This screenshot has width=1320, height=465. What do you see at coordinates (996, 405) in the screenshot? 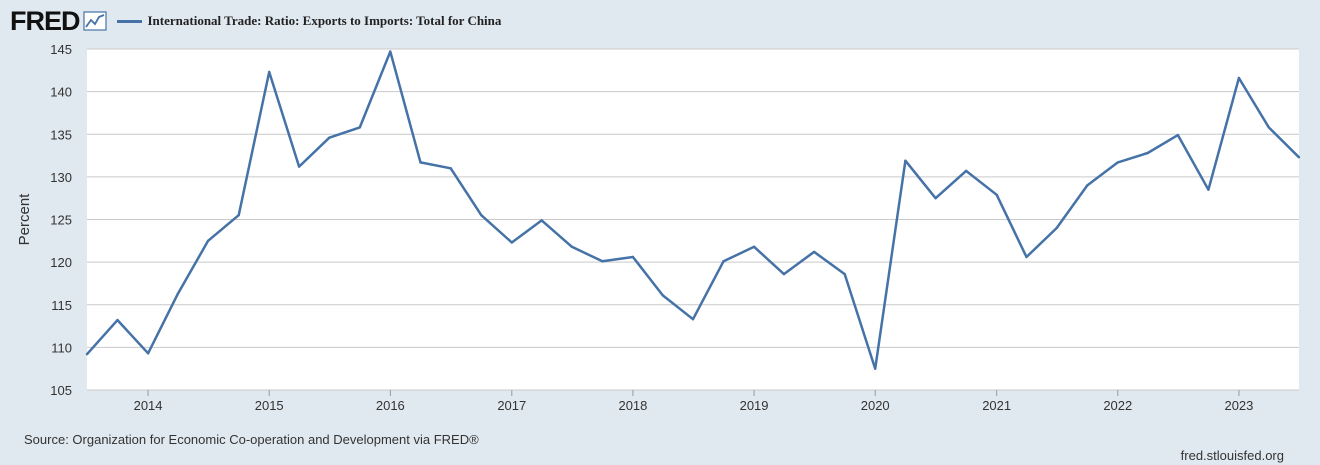
I see `x-tick-label: 2021` at bounding box center [996, 405].